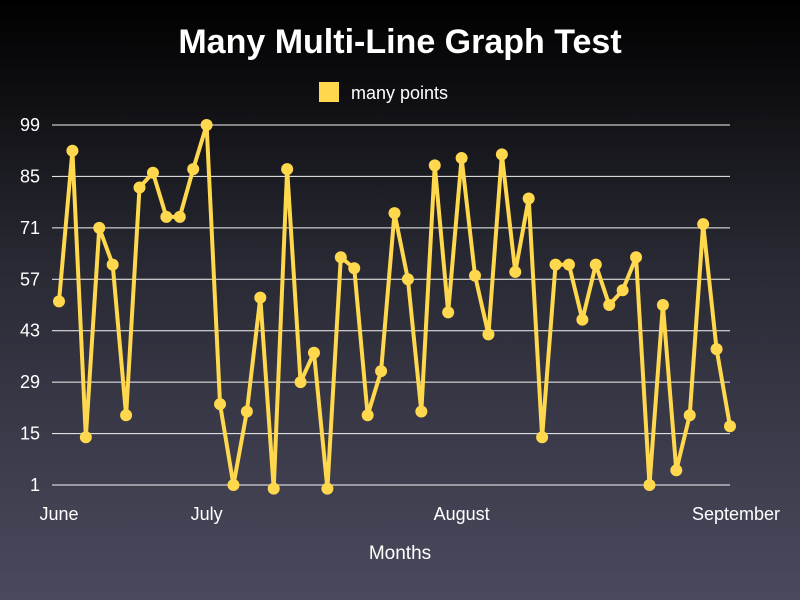 This screenshot has width=800, height=600. I want to click on y-axis-ticks: 1 15 29 43 57 71 85 99, so click(30, 305).